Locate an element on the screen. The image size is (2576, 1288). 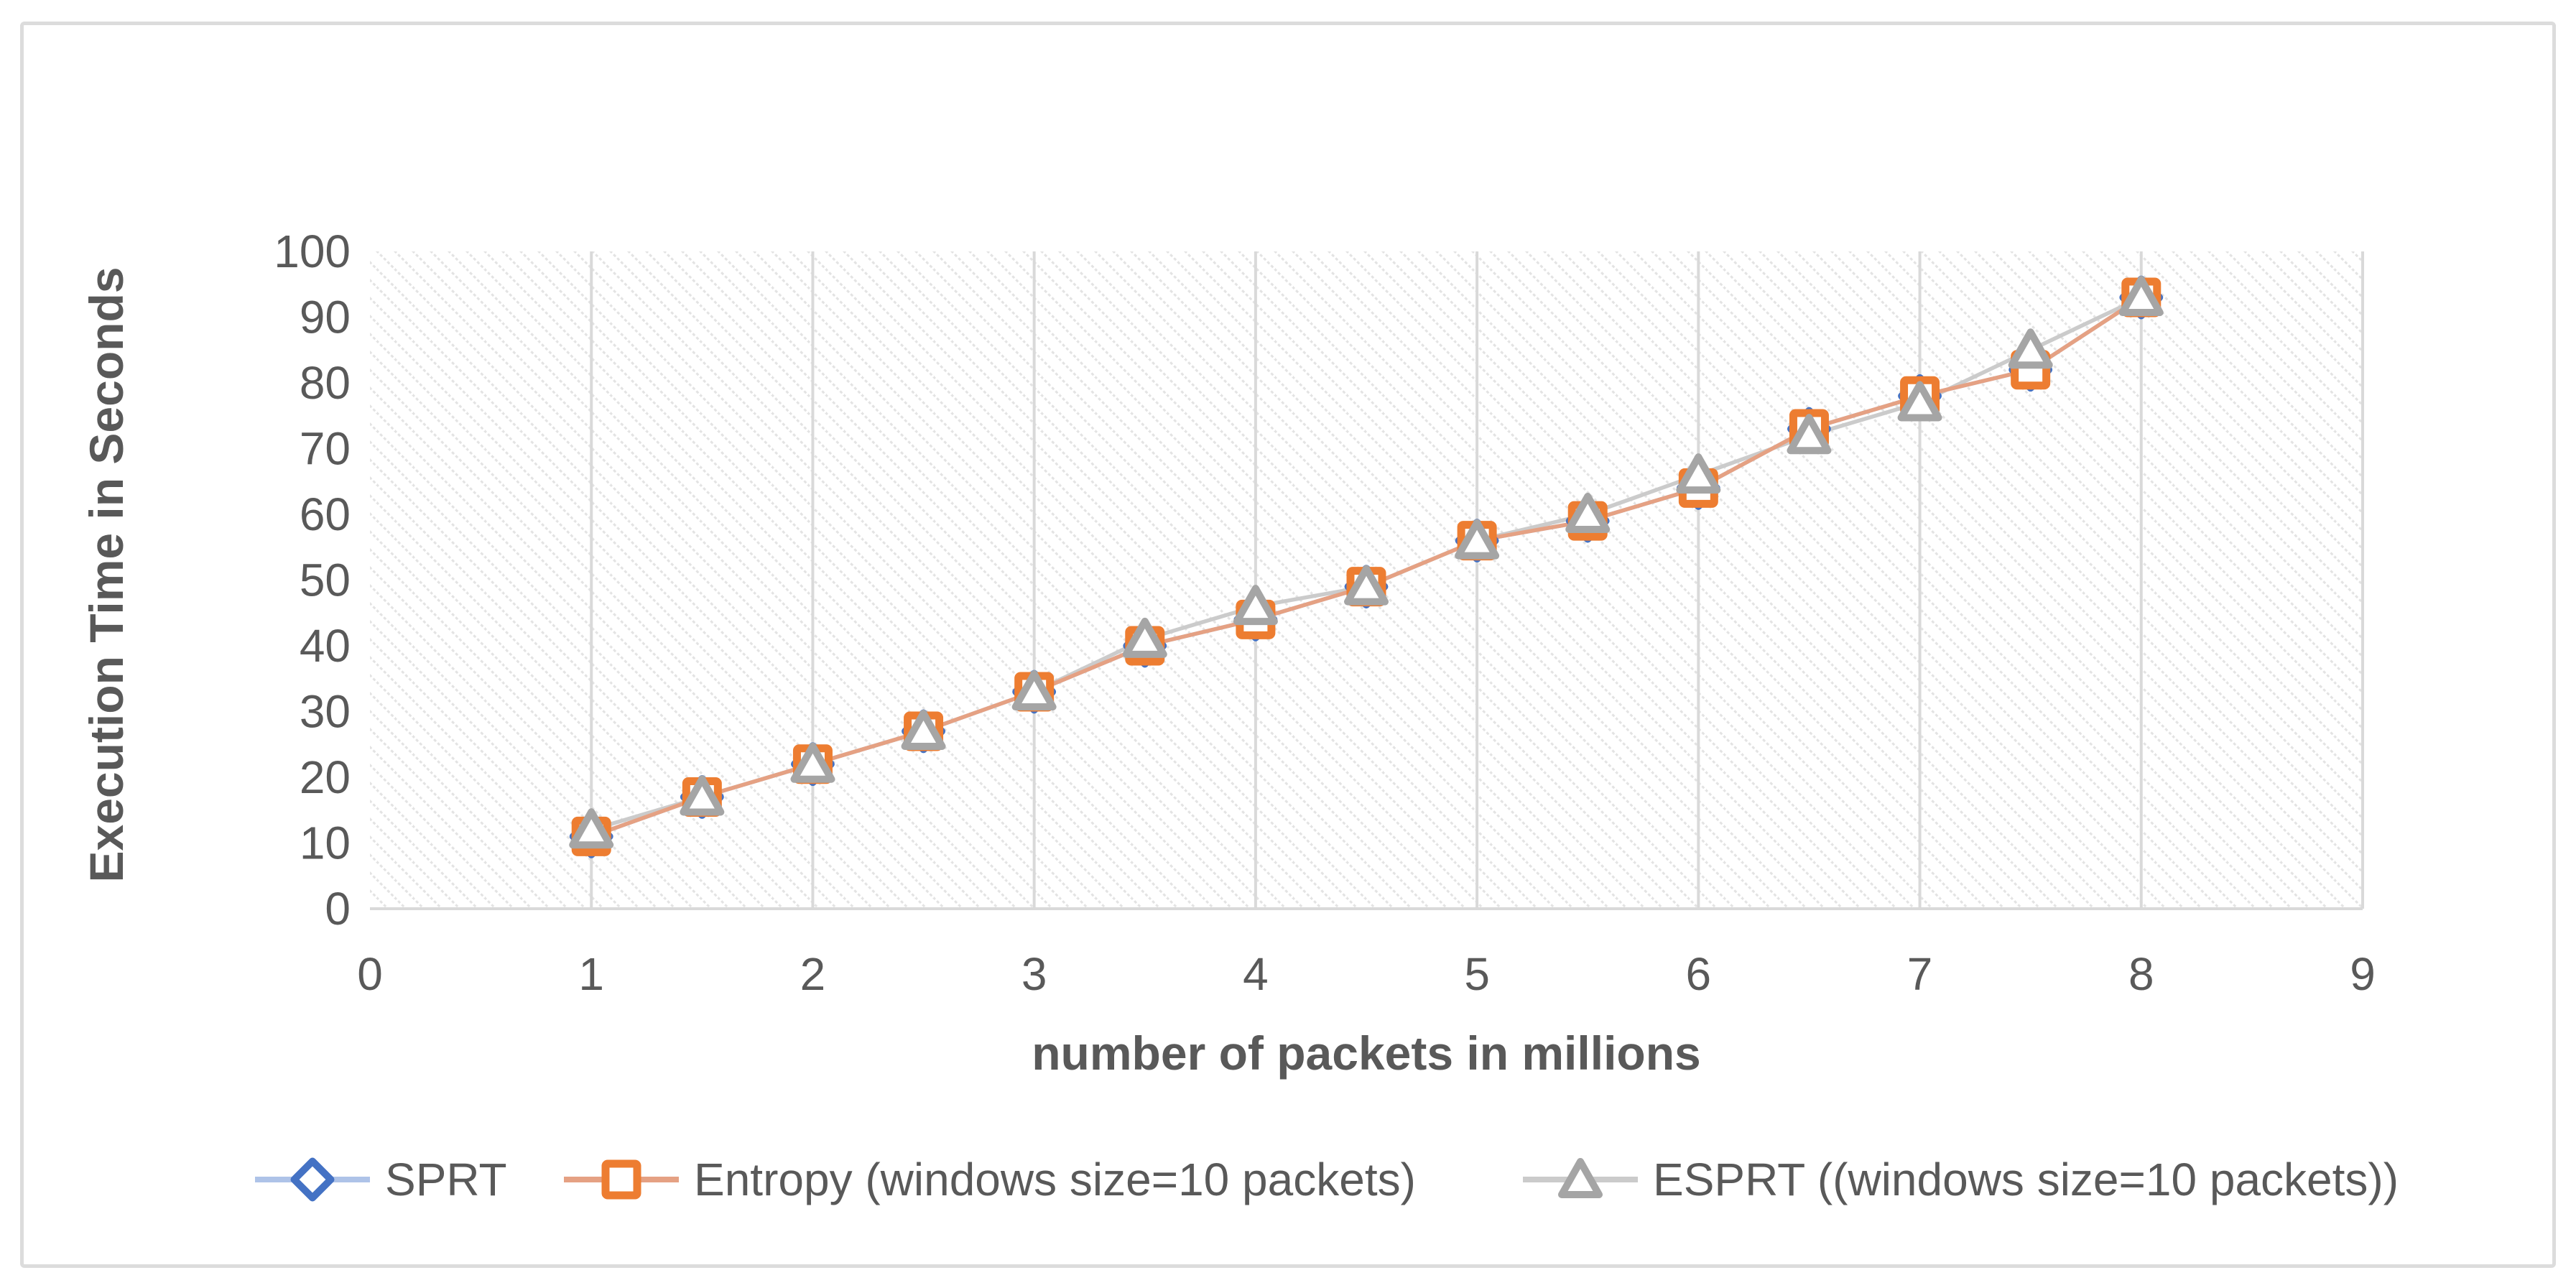
data-point-marker-diamond is located at coordinates (312, 1179).